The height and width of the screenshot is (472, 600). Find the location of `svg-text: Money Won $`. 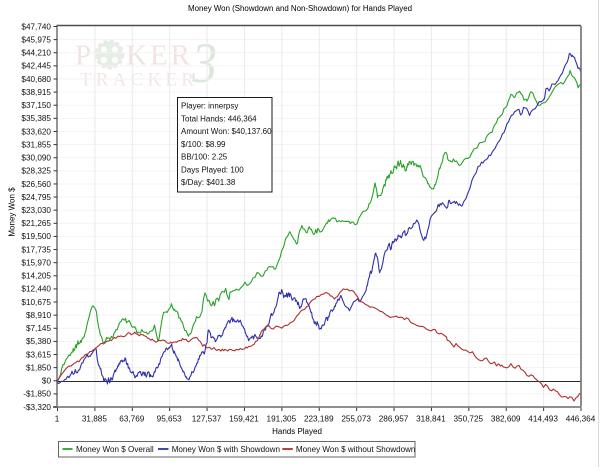

svg-text: Money Won $ is located at coordinates (12, 212).